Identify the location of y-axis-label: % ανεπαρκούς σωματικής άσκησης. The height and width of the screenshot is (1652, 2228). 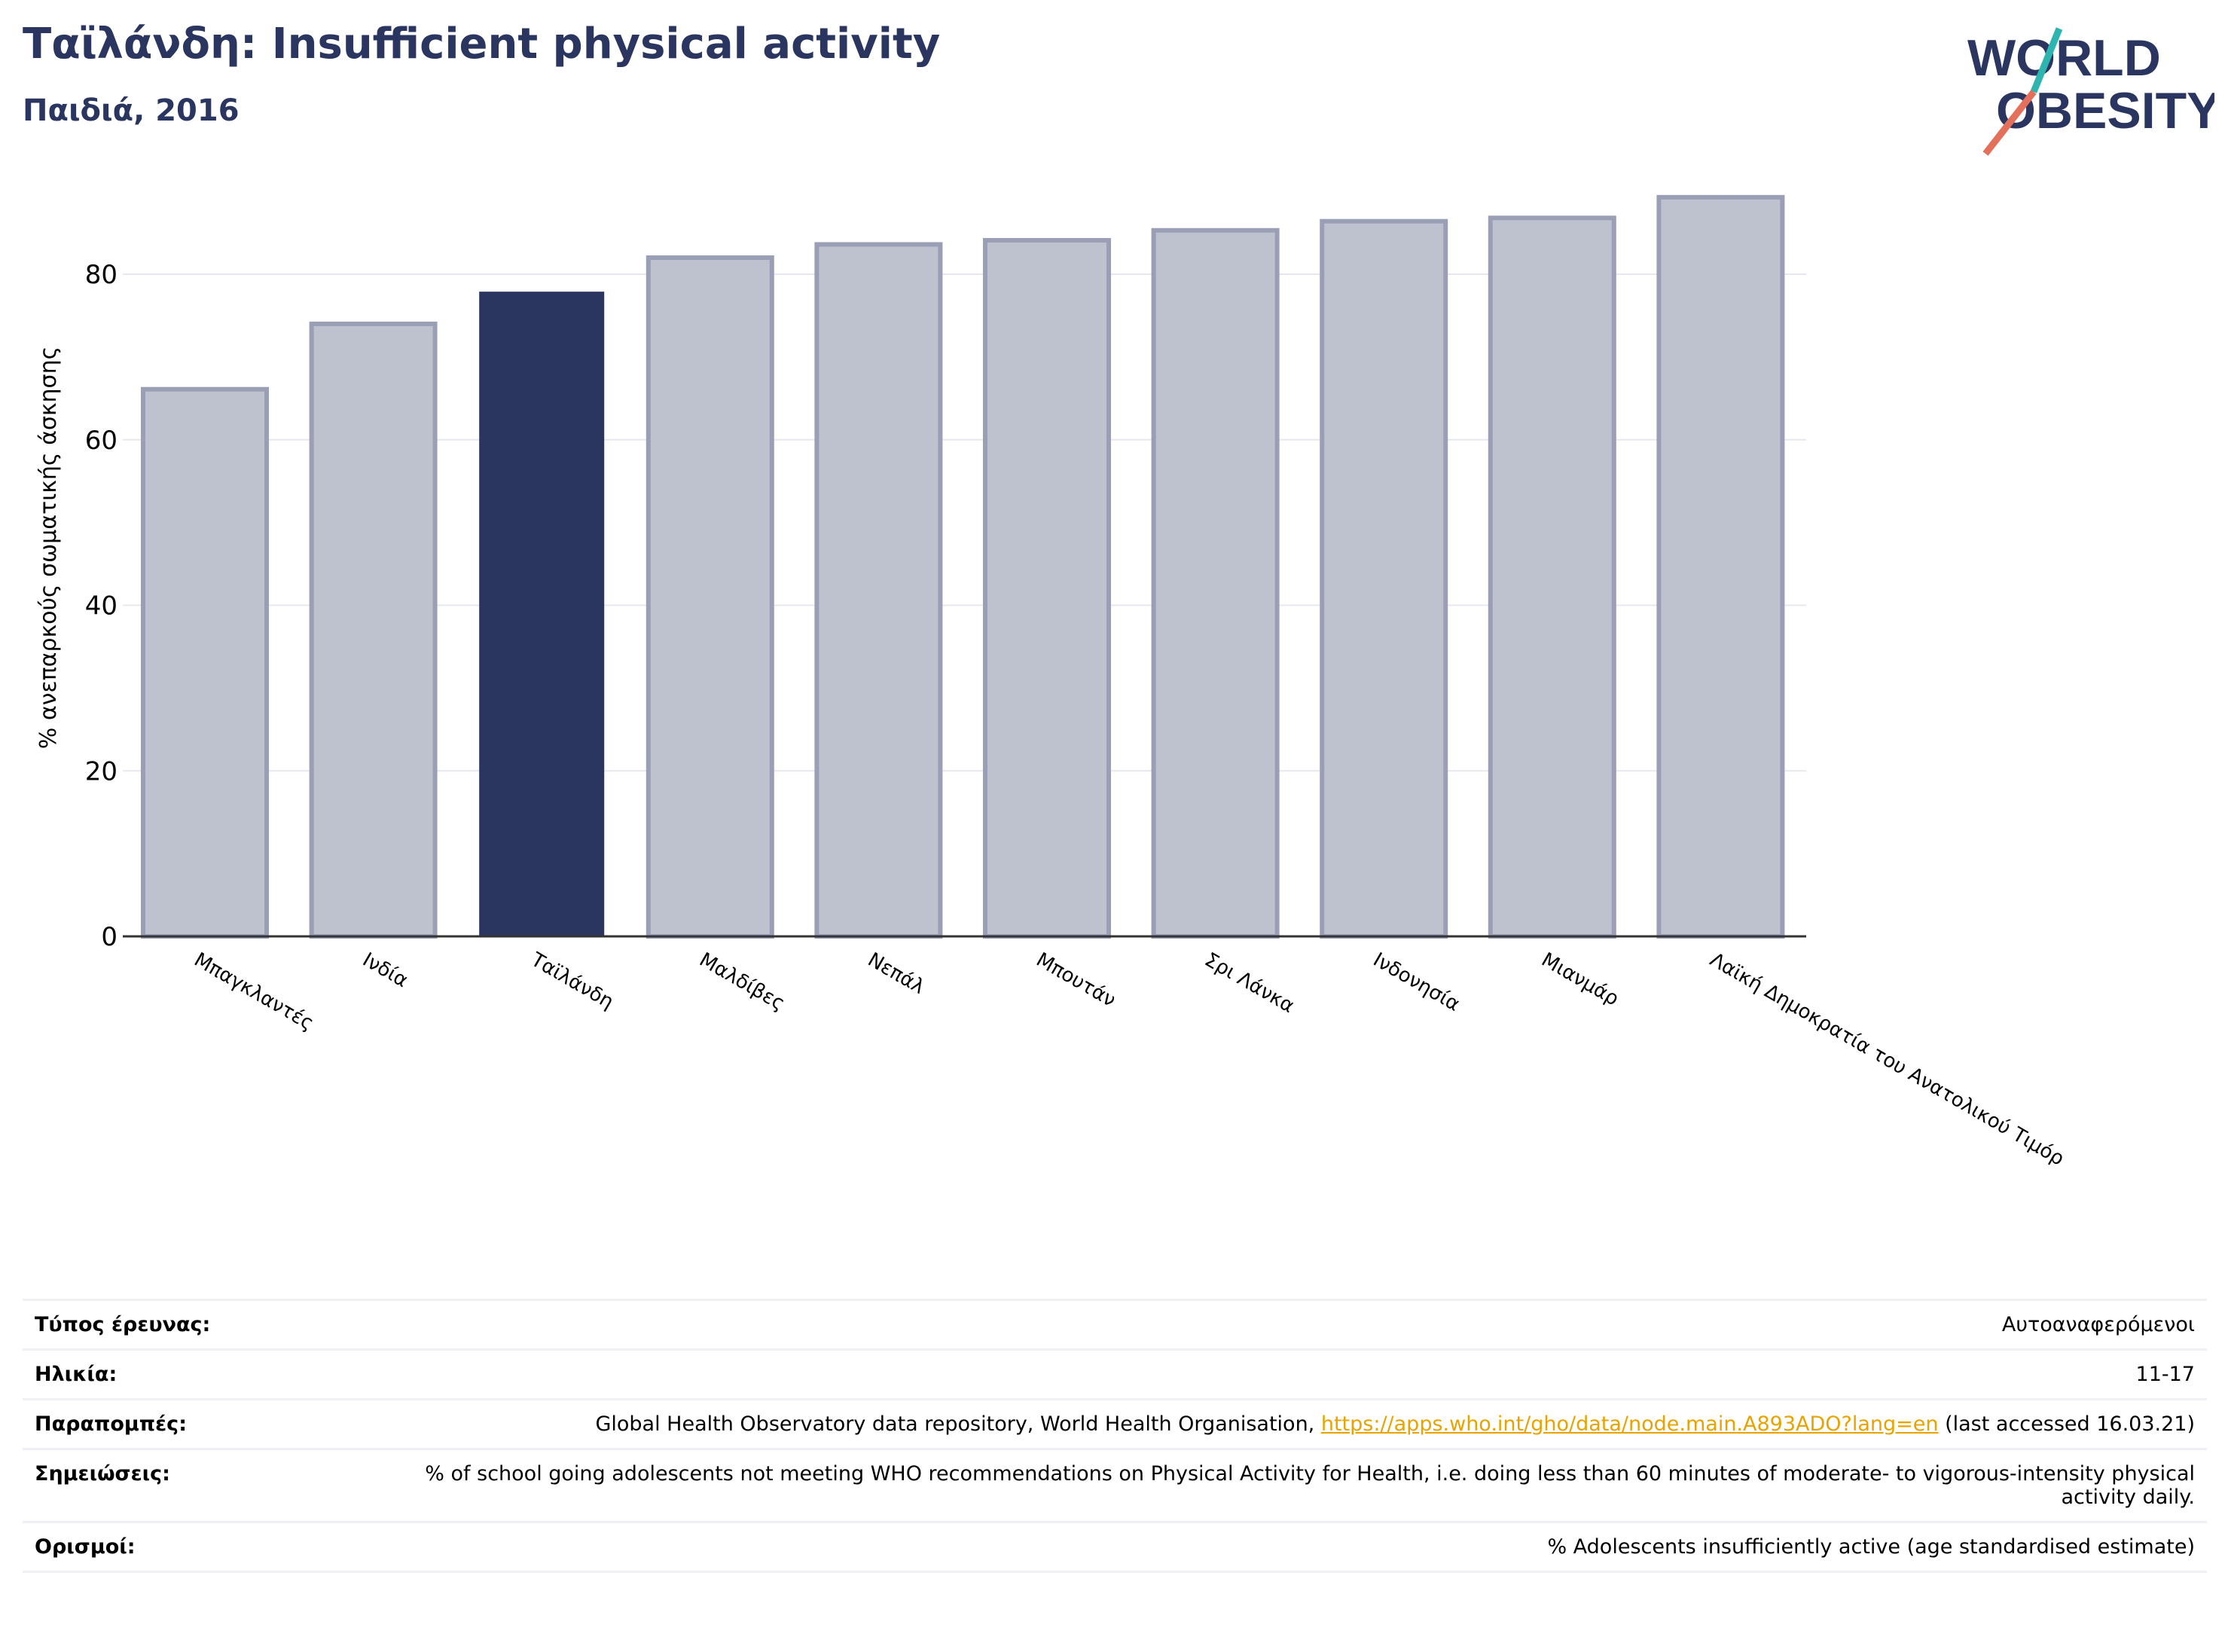
(48, 548).